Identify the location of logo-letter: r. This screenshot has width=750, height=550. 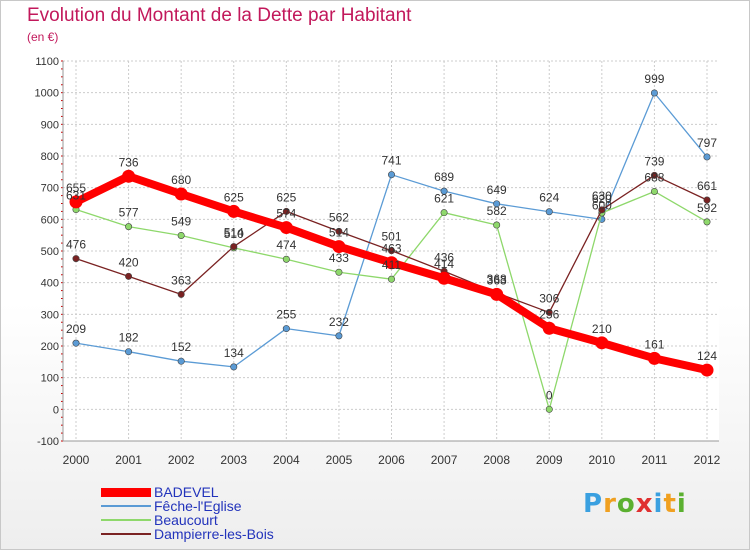
(610, 504).